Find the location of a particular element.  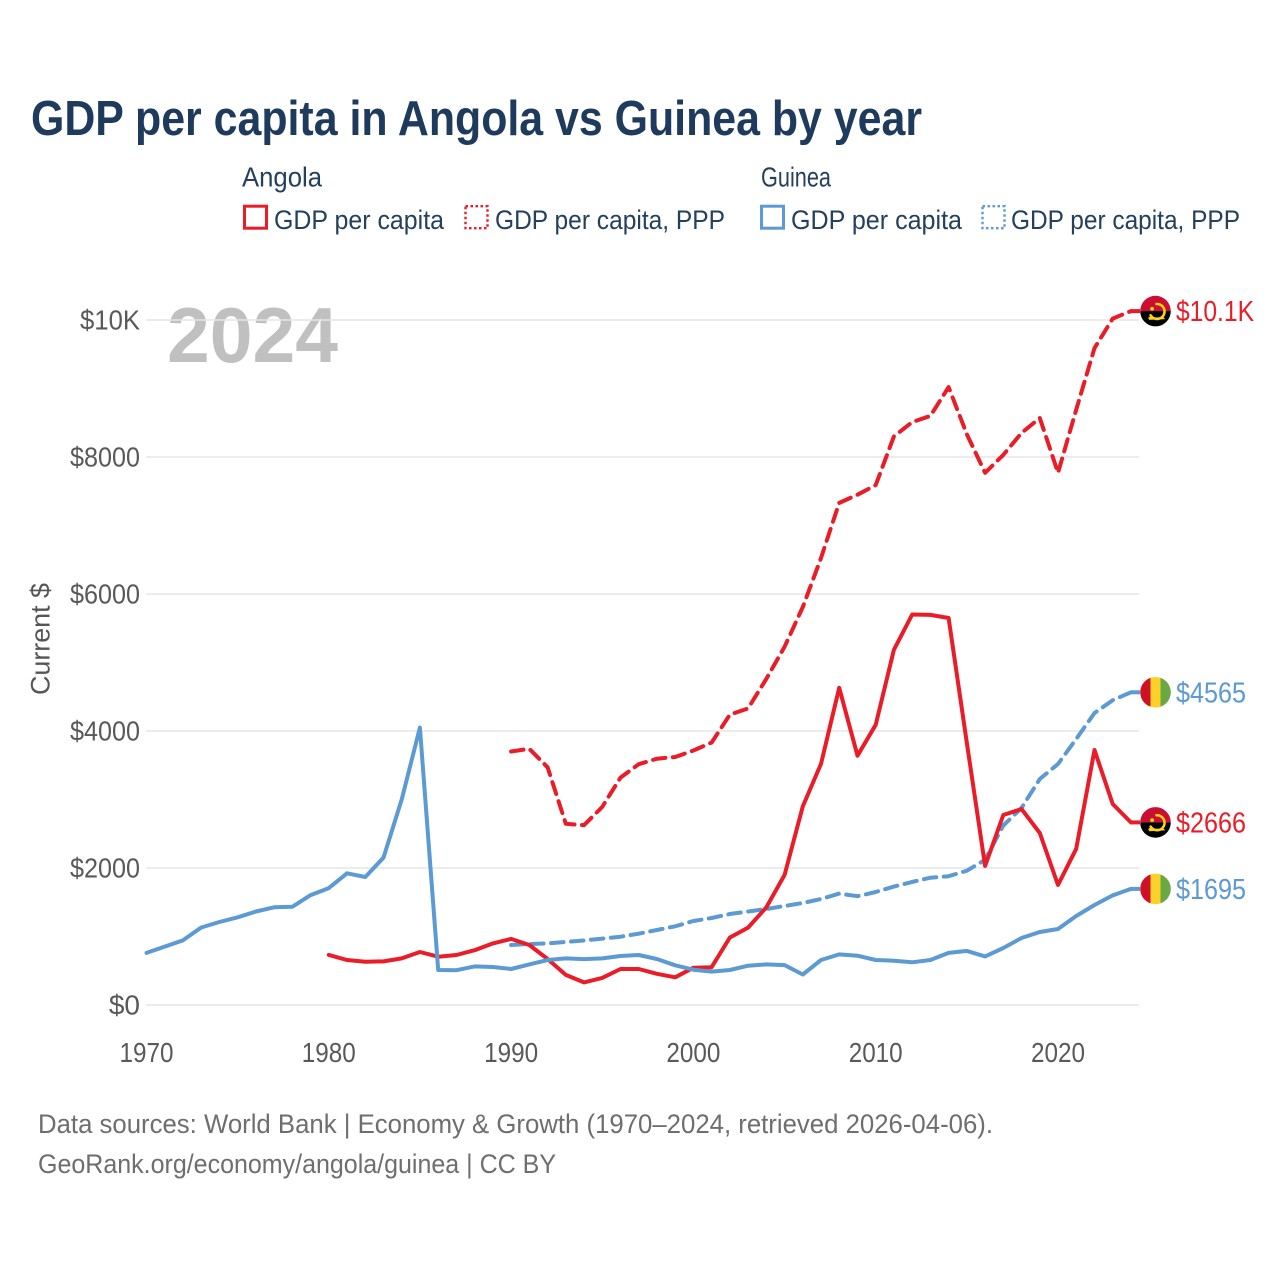

svg-text: $2666 is located at coordinates (1211, 823).